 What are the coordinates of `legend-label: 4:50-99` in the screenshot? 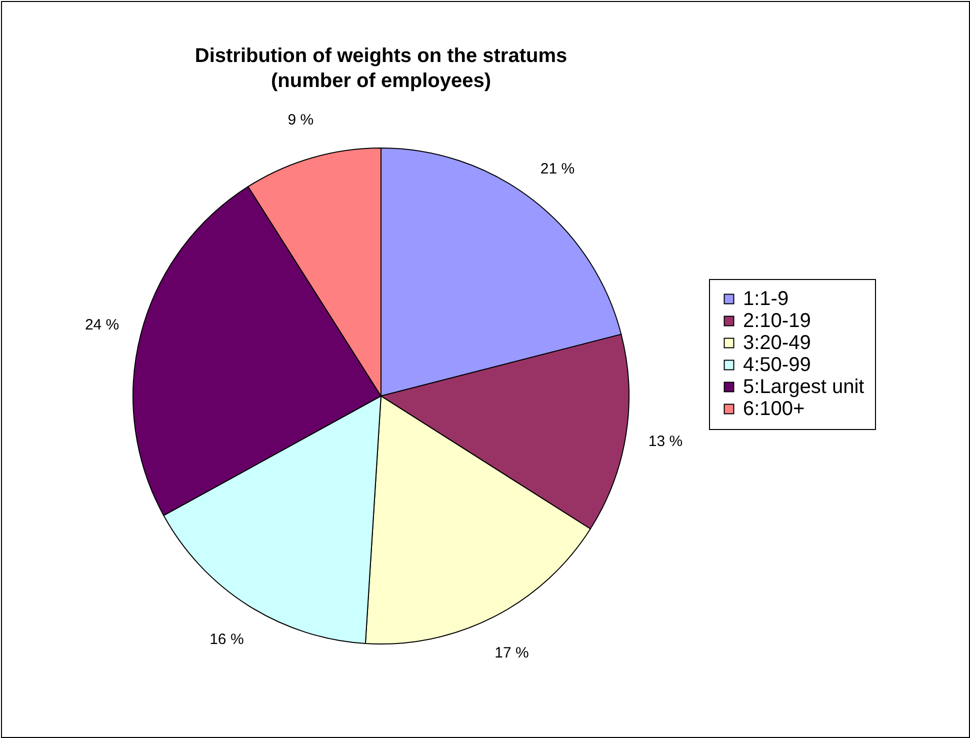 It's located at (777, 365).